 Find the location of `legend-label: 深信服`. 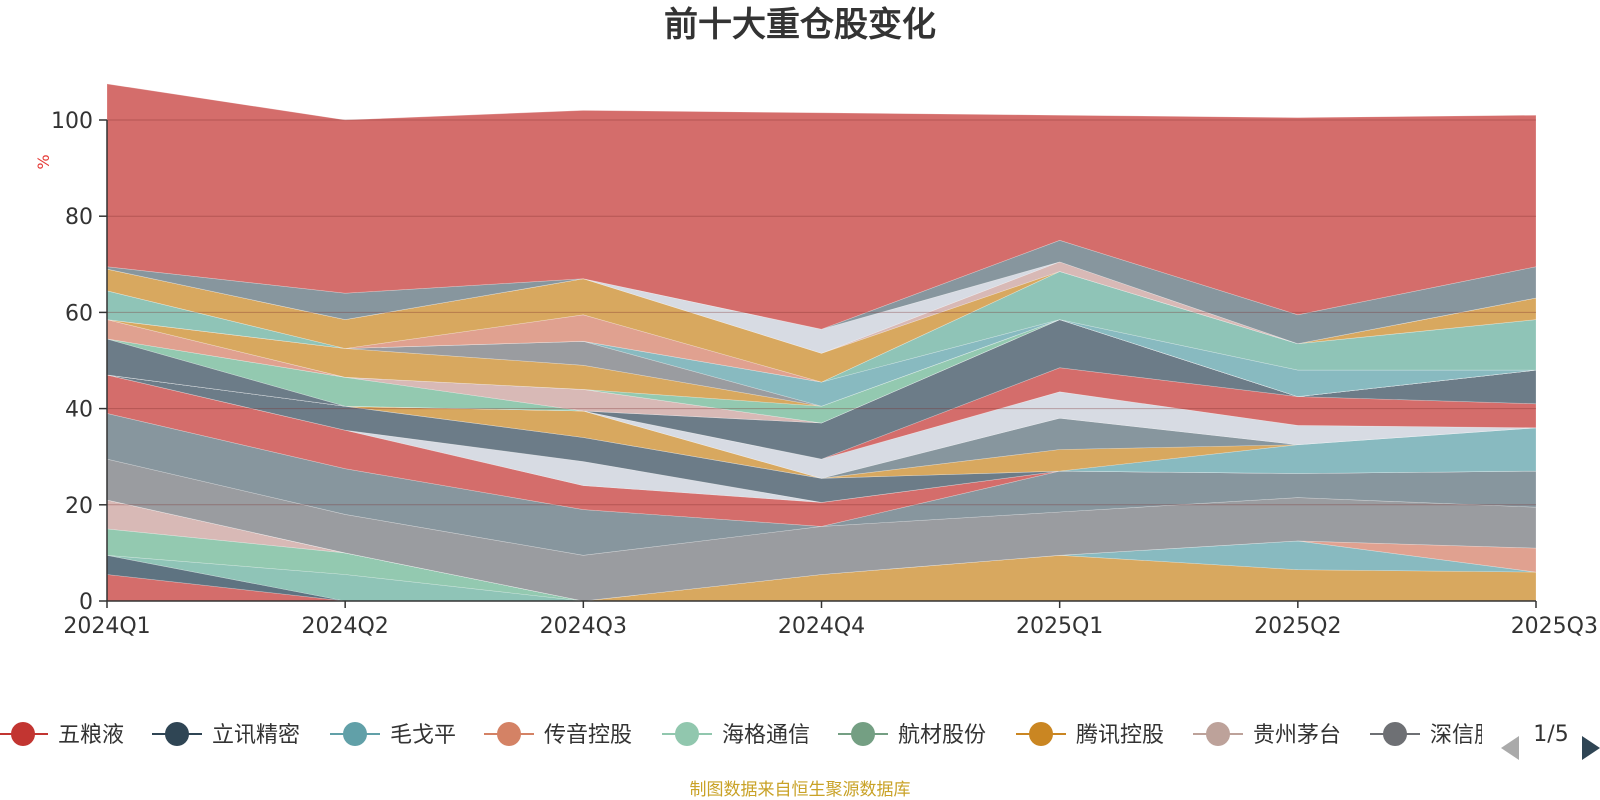

legend-label: 深信服 is located at coordinates (1463, 735).